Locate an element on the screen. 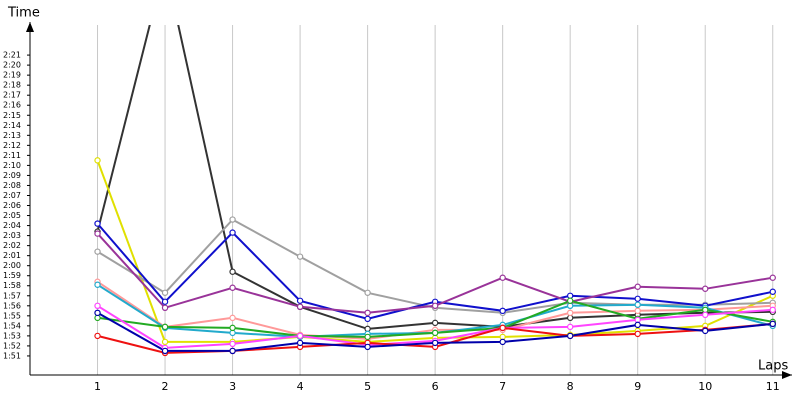 The image size is (800, 400). y-tick-label: 2:16 is located at coordinates (12, 105).